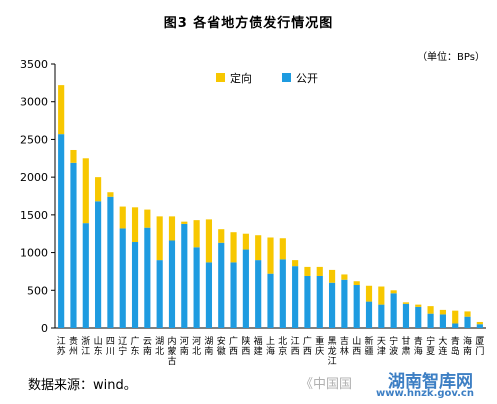  I want to click on x-tick-label: 内, so click(171, 341).